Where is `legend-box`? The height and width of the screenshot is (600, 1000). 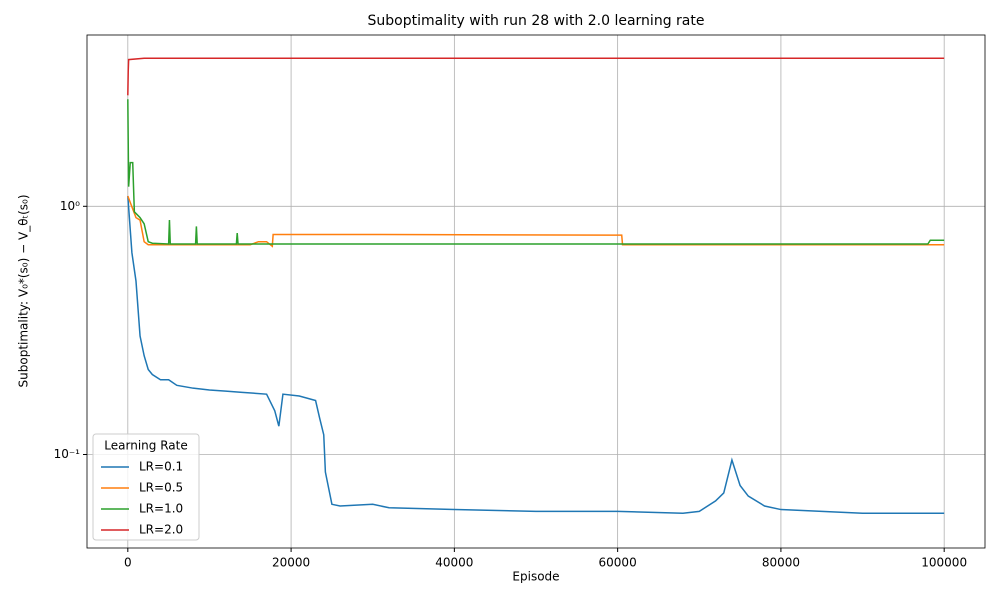
legend-box is located at coordinates (146, 487).